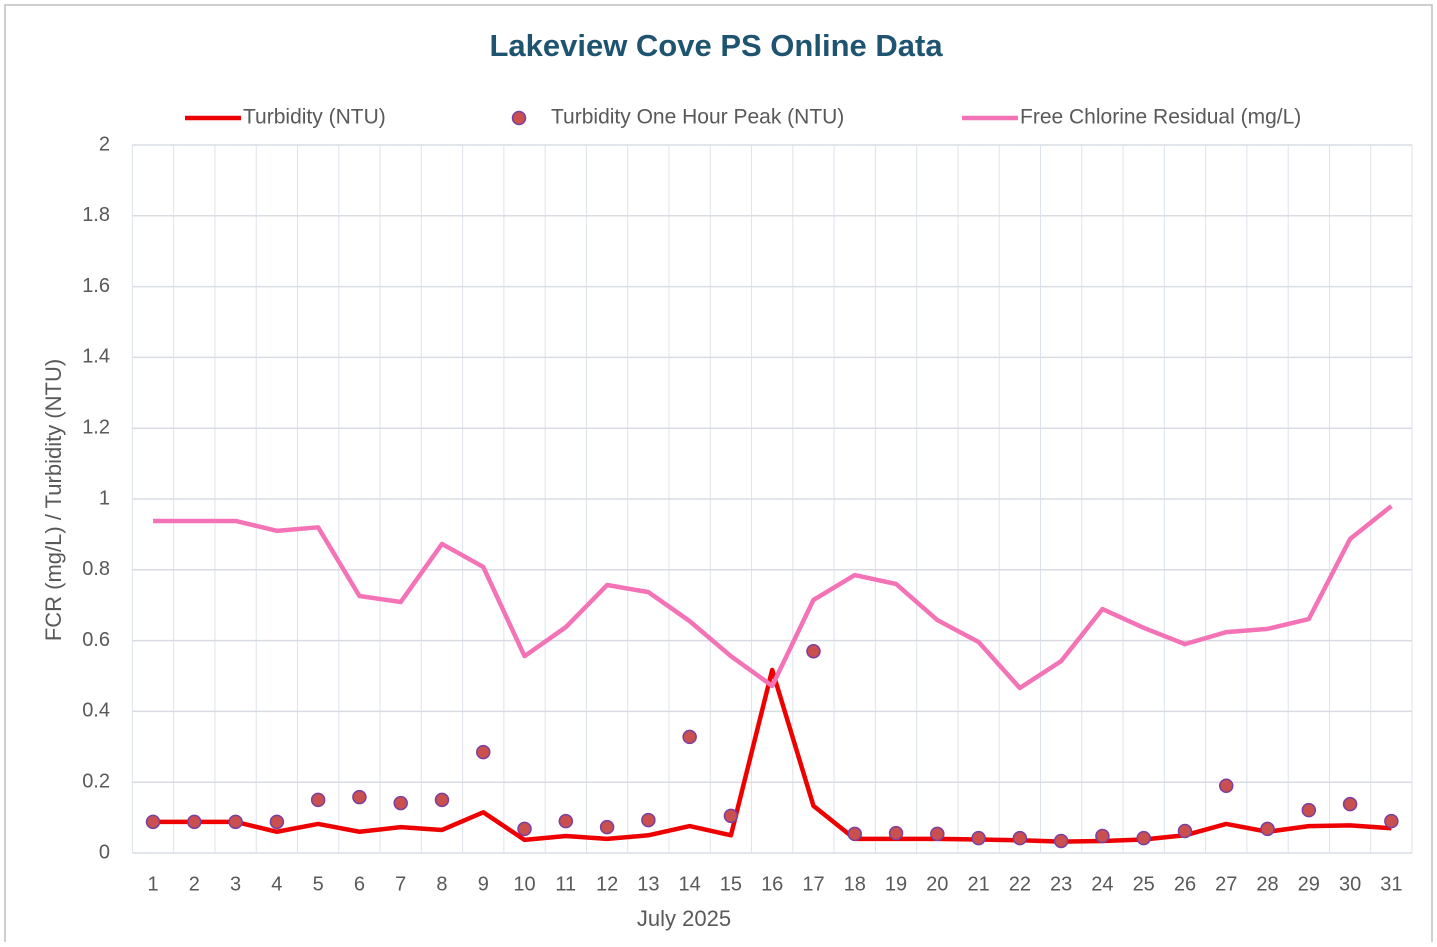  What do you see at coordinates (96, 357) in the screenshot?
I see `y-tick-label: 1.4` at bounding box center [96, 357].